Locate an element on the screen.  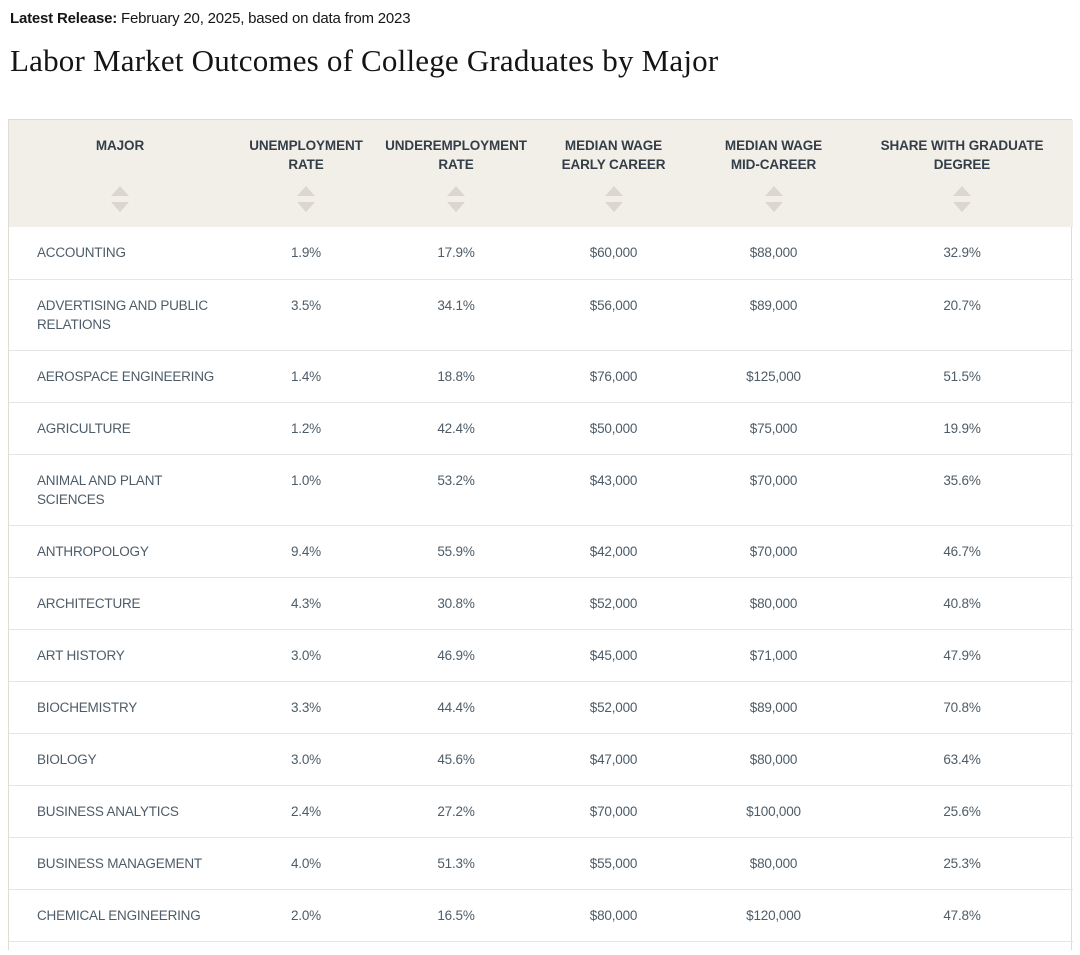
column-header-median-wage-early-career: MEDIAN WAGE EARLY CAREER is located at coordinates (613, 173).